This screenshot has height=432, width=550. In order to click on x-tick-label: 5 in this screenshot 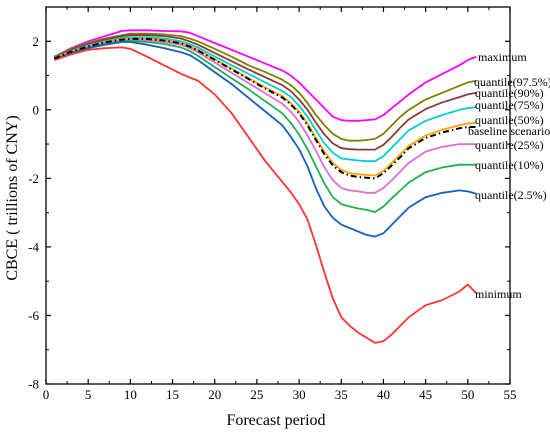, I will do `click(88, 394)`.